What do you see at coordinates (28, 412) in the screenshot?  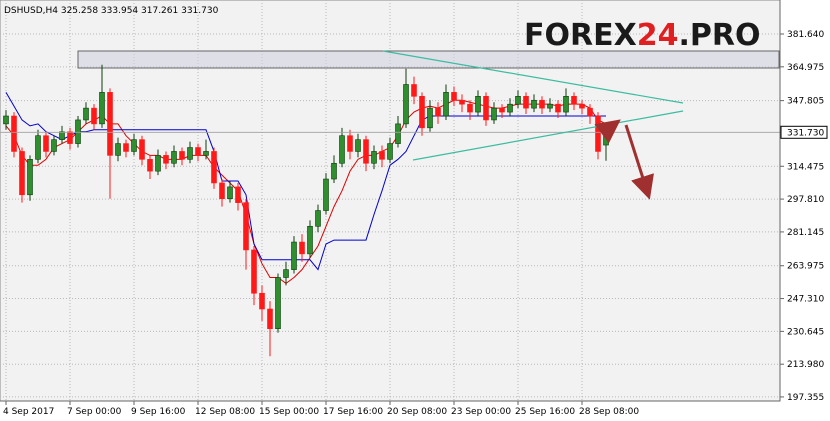 I see `x-tick-label: 4 Sep 2017` at bounding box center [28, 412].